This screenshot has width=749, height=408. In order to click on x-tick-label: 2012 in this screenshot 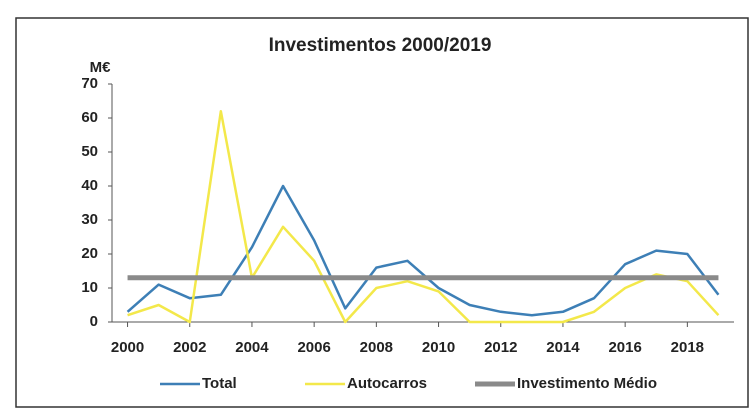, I will do `click(500, 347)`.